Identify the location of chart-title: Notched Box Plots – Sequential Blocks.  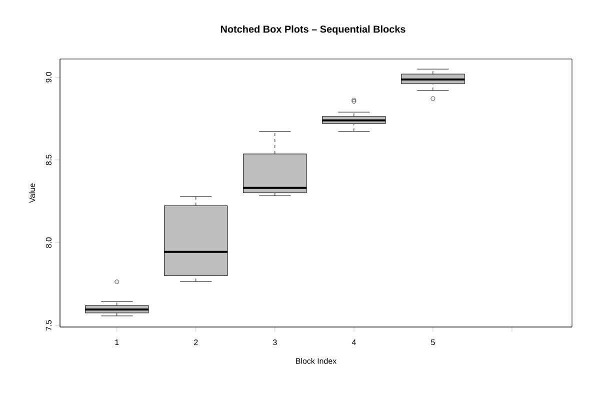
(313, 30).